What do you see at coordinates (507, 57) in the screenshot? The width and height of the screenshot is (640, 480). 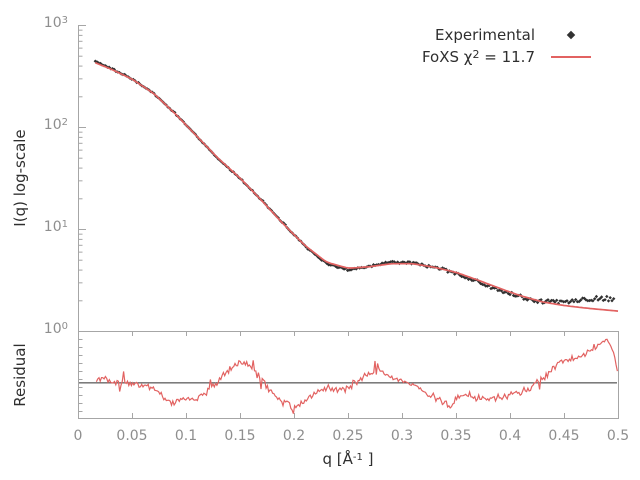 I see `legend-fit-suffix: = 11.7` at bounding box center [507, 57].